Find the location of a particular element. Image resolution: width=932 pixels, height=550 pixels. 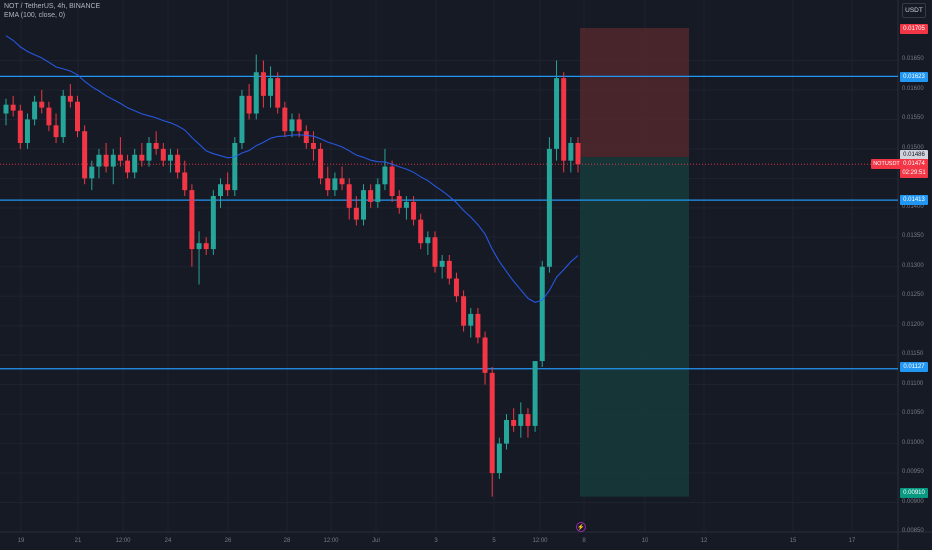

stop-loss-zone is located at coordinates (634, 93).